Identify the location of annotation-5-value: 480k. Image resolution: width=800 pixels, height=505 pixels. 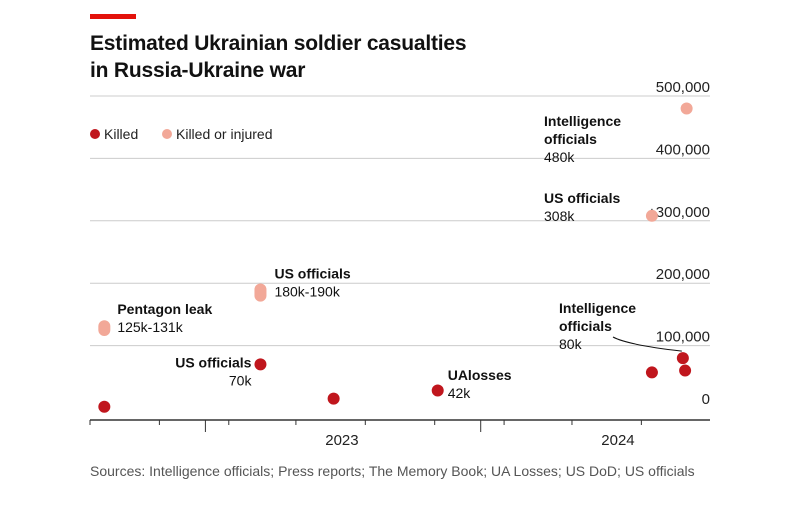
(559, 157).